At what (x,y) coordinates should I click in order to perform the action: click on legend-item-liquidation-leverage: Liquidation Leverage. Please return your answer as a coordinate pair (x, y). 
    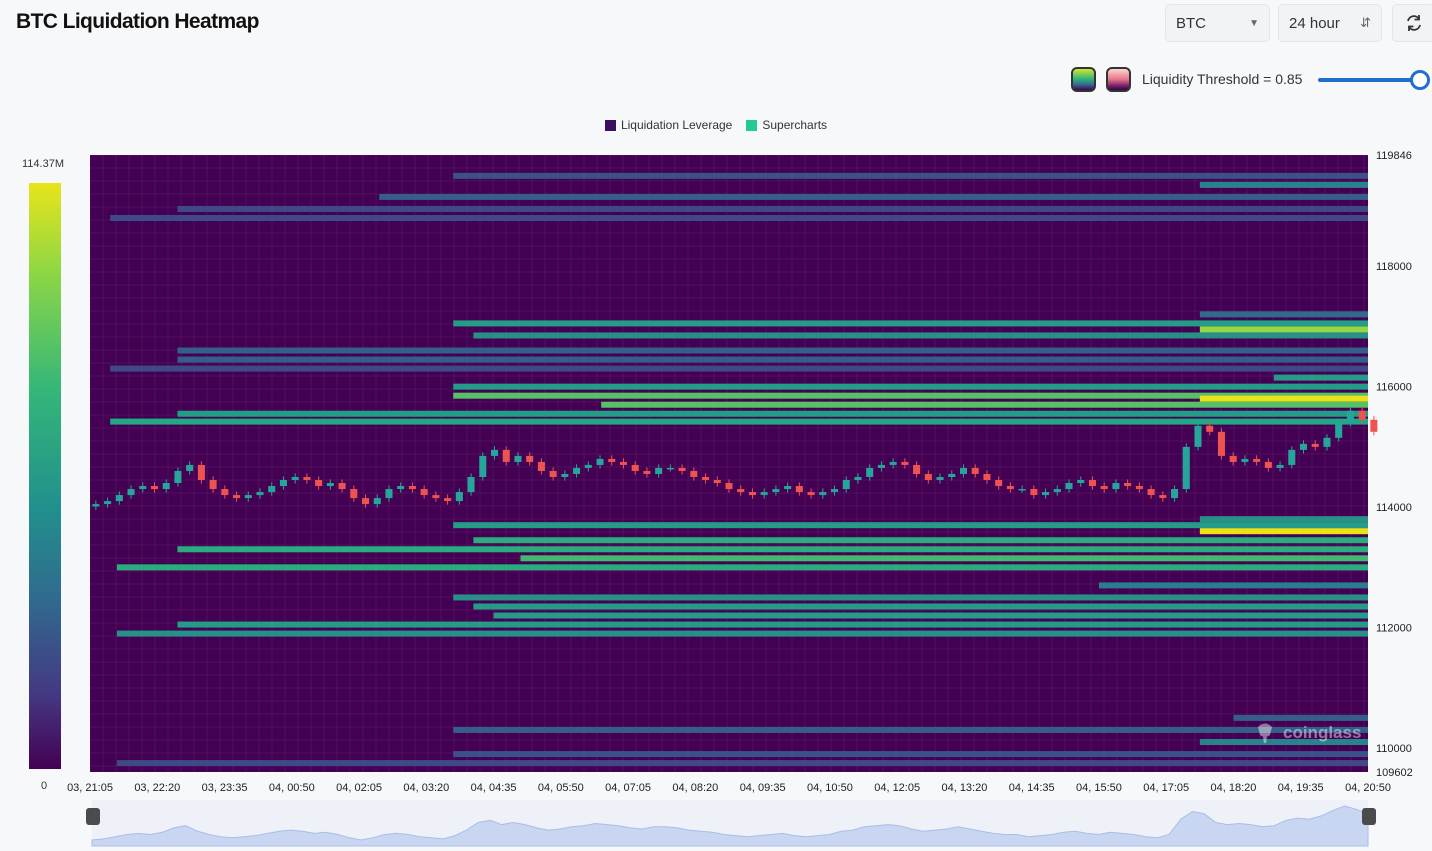
    Looking at the image, I should click on (668, 125).